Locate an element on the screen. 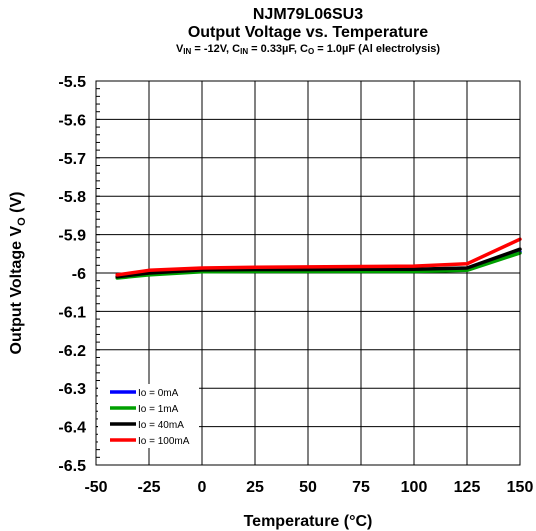  x-tick-label-5: 75 is located at coordinates (361, 487).